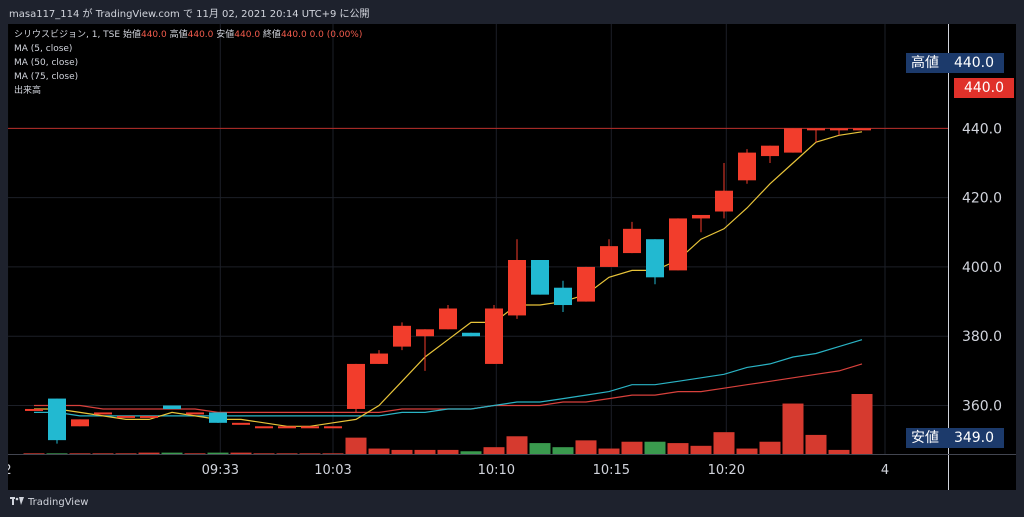 This screenshot has height=517, width=1024. I want to click on high-tag-value: 440.0, so click(974, 63).